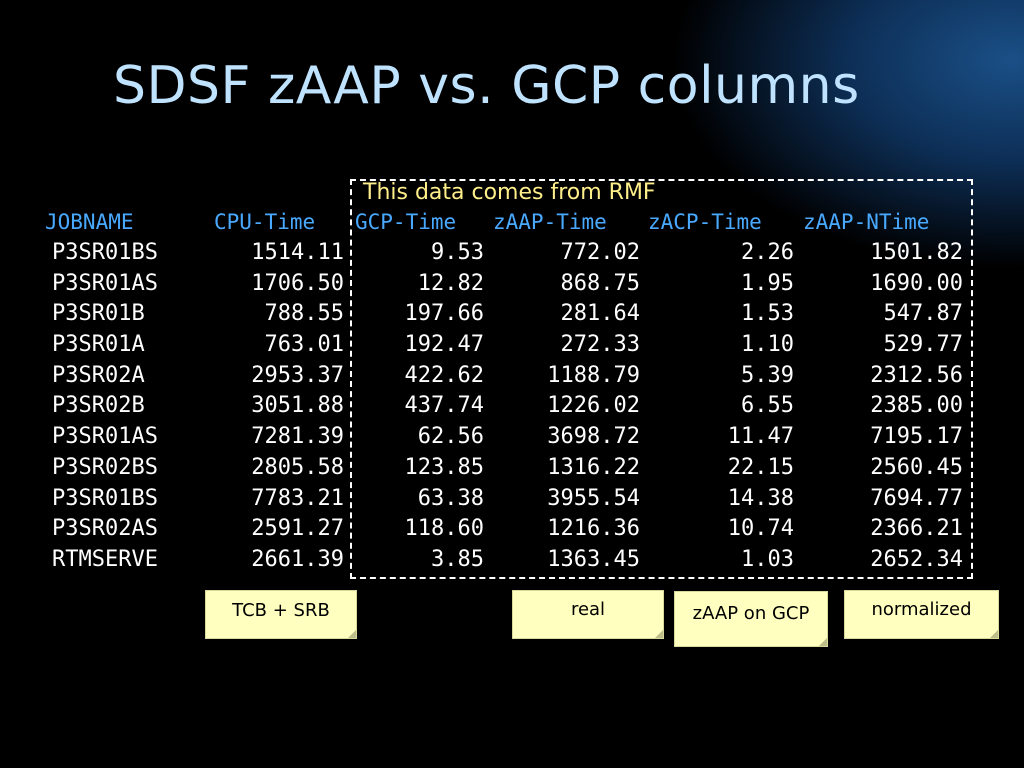 This screenshot has height=768, width=1024. What do you see at coordinates (406, 222) in the screenshot?
I see `header-gcp-time: GCP-Time` at bounding box center [406, 222].